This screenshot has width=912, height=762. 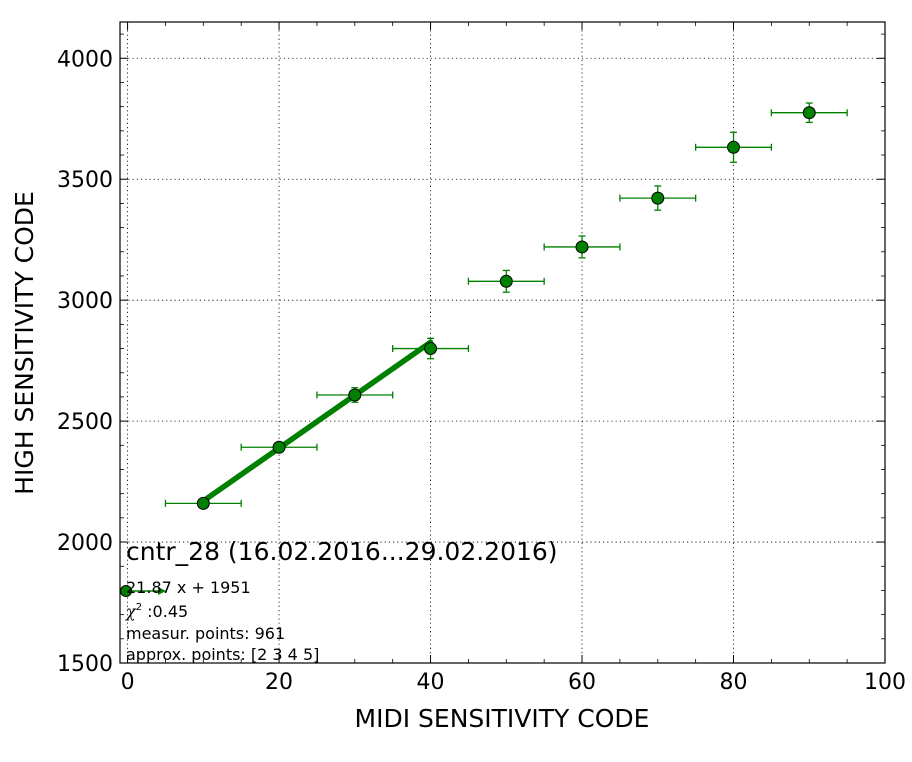 I want to click on x-tick-label: 80, so click(x=734, y=682).